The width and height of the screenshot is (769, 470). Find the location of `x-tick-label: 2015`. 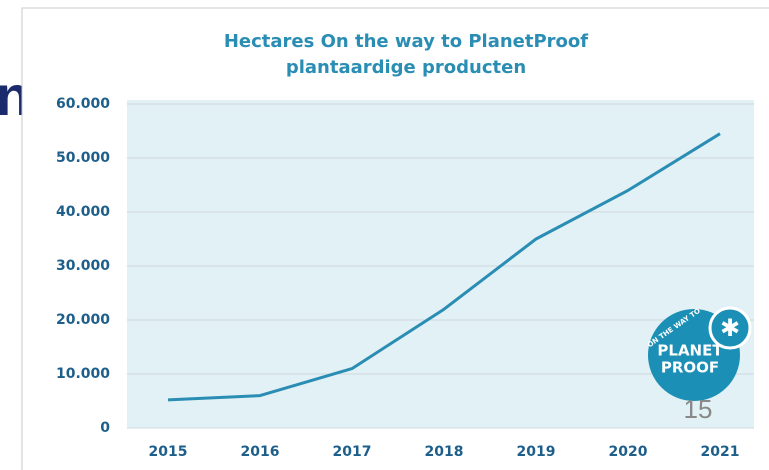

x-tick-label: 2015 is located at coordinates (168, 452).